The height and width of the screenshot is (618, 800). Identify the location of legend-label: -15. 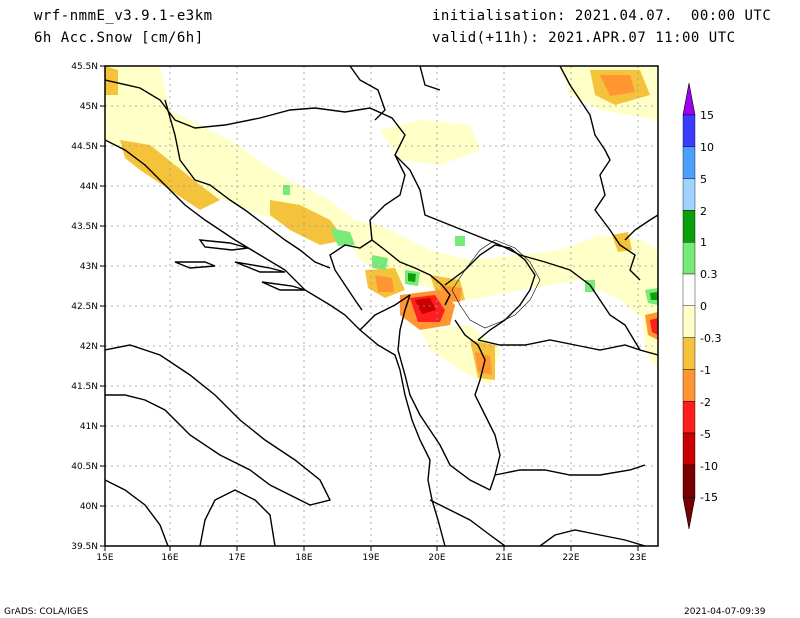
(709, 497).